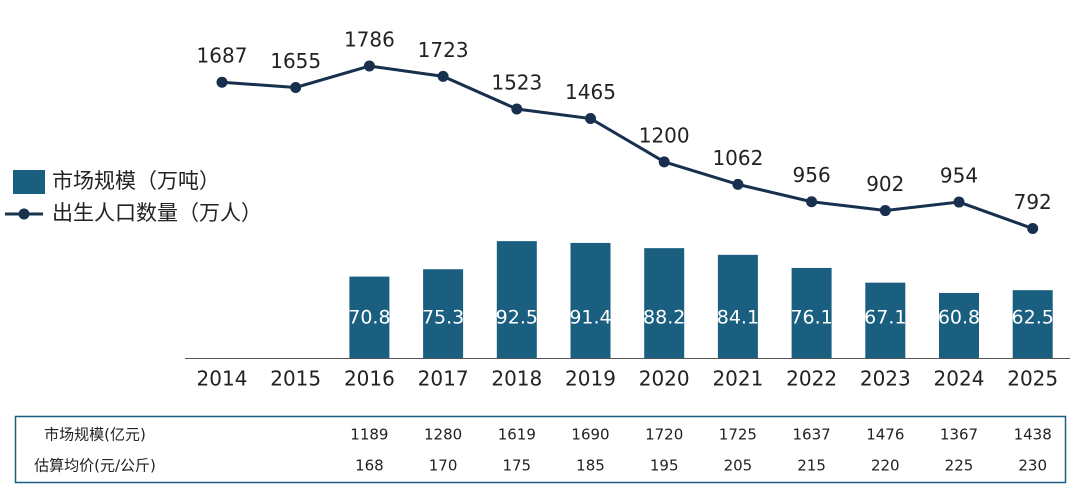 This screenshot has width=1080, height=491. What do you see at coordinates (664, 466) in the screenshot?
I see `table-cell: 195` at bounding box center [664, 466].